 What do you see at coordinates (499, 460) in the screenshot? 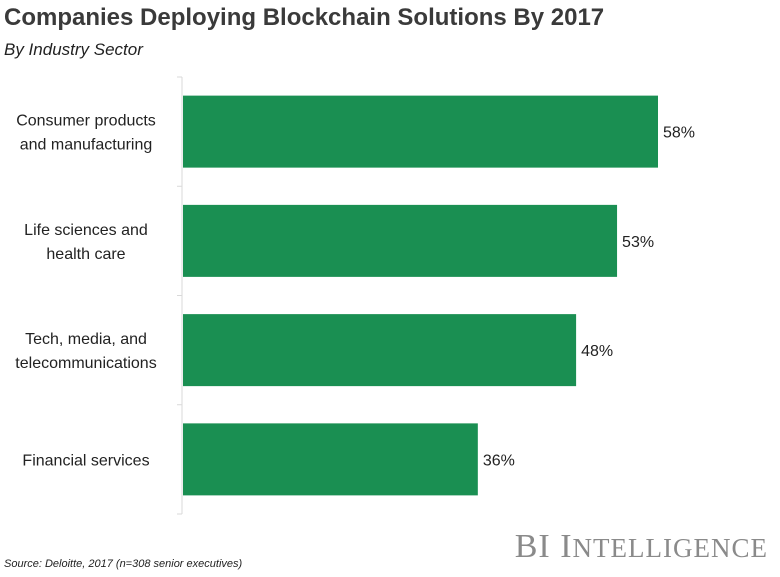
I see `data-label: 36%` at bounding box center [499, 460].